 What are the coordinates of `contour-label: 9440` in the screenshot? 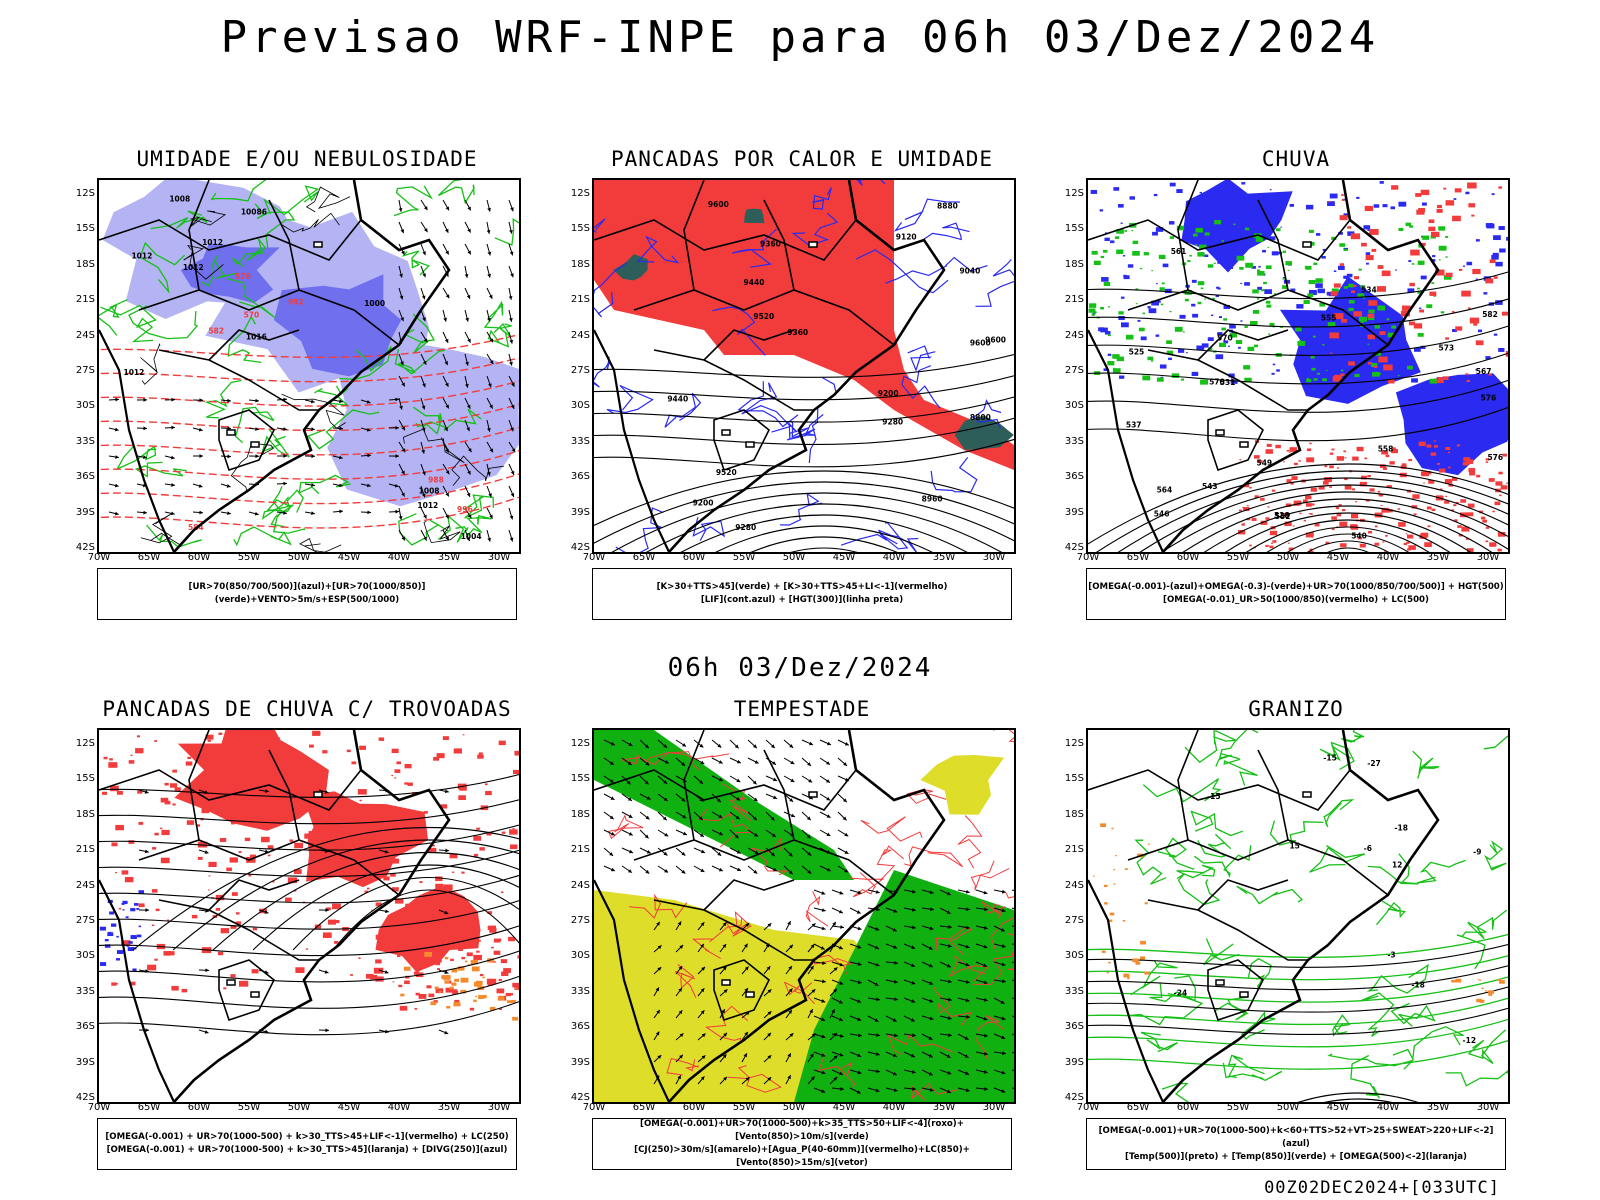 It's located at (754, 282).